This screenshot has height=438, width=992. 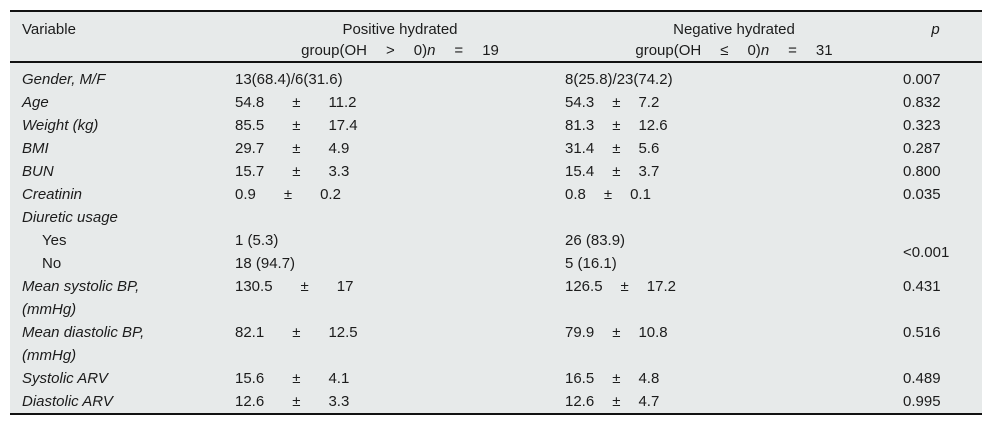 I want to click on group1-value-cell: 29.7 ±4.9, so click(x=400, y=148).